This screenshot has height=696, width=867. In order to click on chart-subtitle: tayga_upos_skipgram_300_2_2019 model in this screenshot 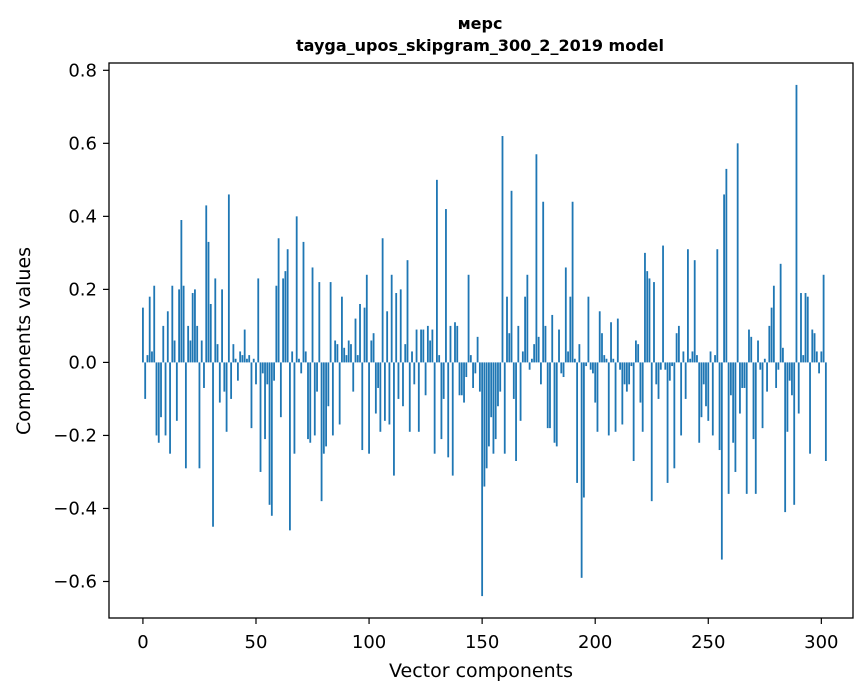, I will do `click(480, 45)`.